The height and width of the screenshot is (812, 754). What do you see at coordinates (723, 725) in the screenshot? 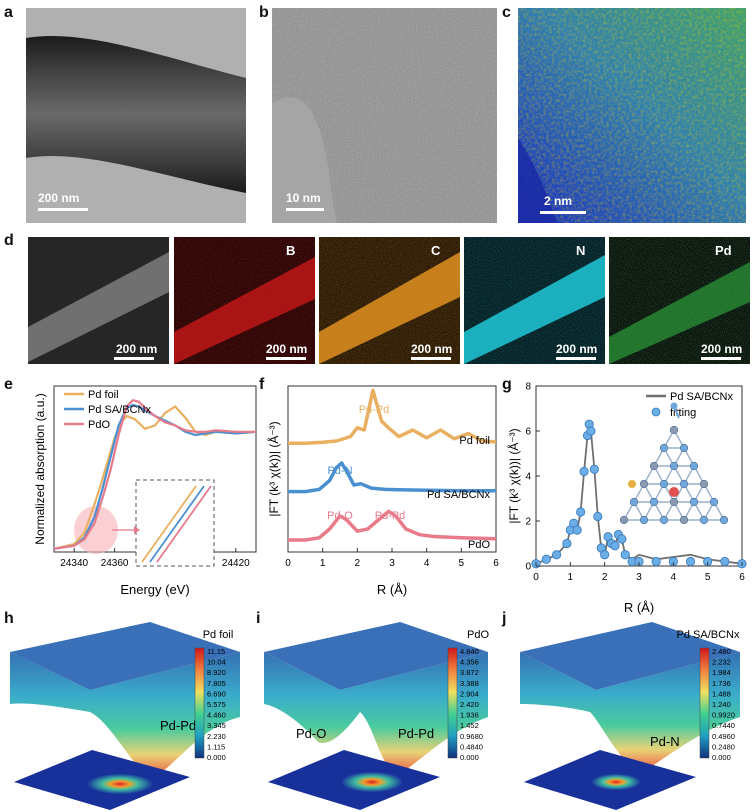
I see `cbar-j-tick-7: 0.7440` at bounding box center [723, 725].